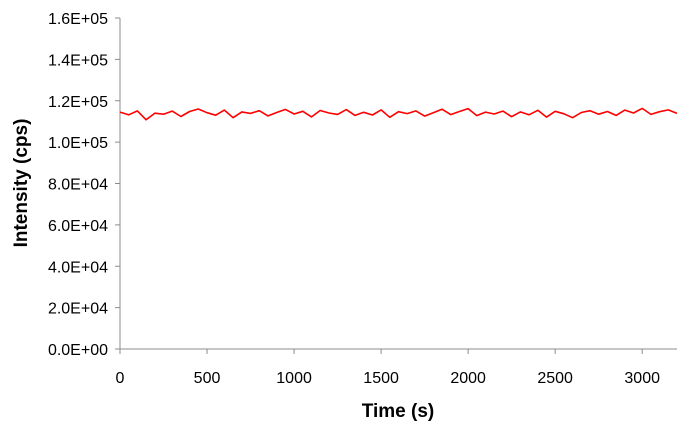 The height and width of the screenshot is (421, 677). Describe the element at coordinates (381, 378) in the screenshot. I see `x-tick-label: 1500` at that location.